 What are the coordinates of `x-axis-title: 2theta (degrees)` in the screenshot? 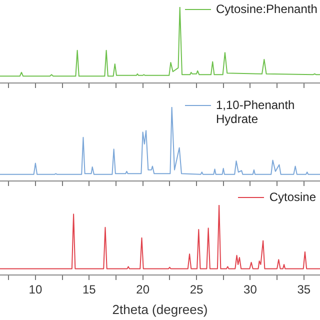 It's located at (160, 309).